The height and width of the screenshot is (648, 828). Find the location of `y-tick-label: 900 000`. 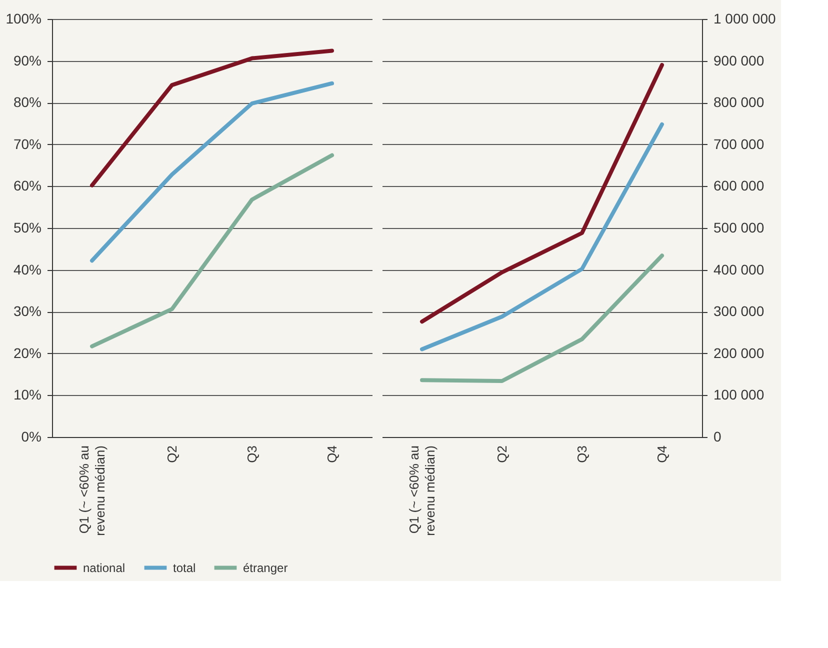

y-tick-label: 900 000 is located at coordinates (739, 60).